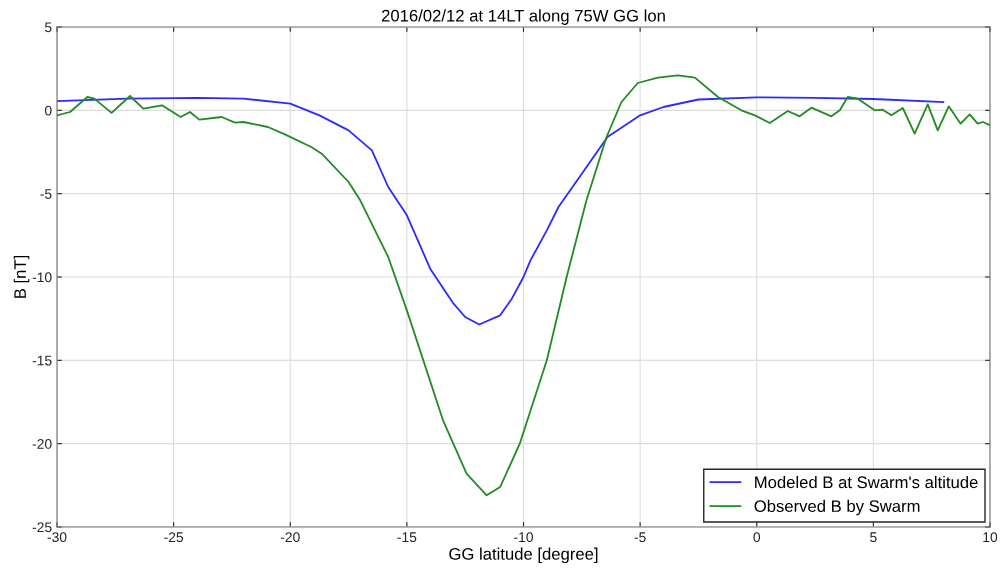 The width and height of the screenshot is (1001, 574). Describe the element at coordinates (523, 17) in the screenshot. I see `chart-title: 2016/02/12 at 14LT along 75W GG lon` at that location.